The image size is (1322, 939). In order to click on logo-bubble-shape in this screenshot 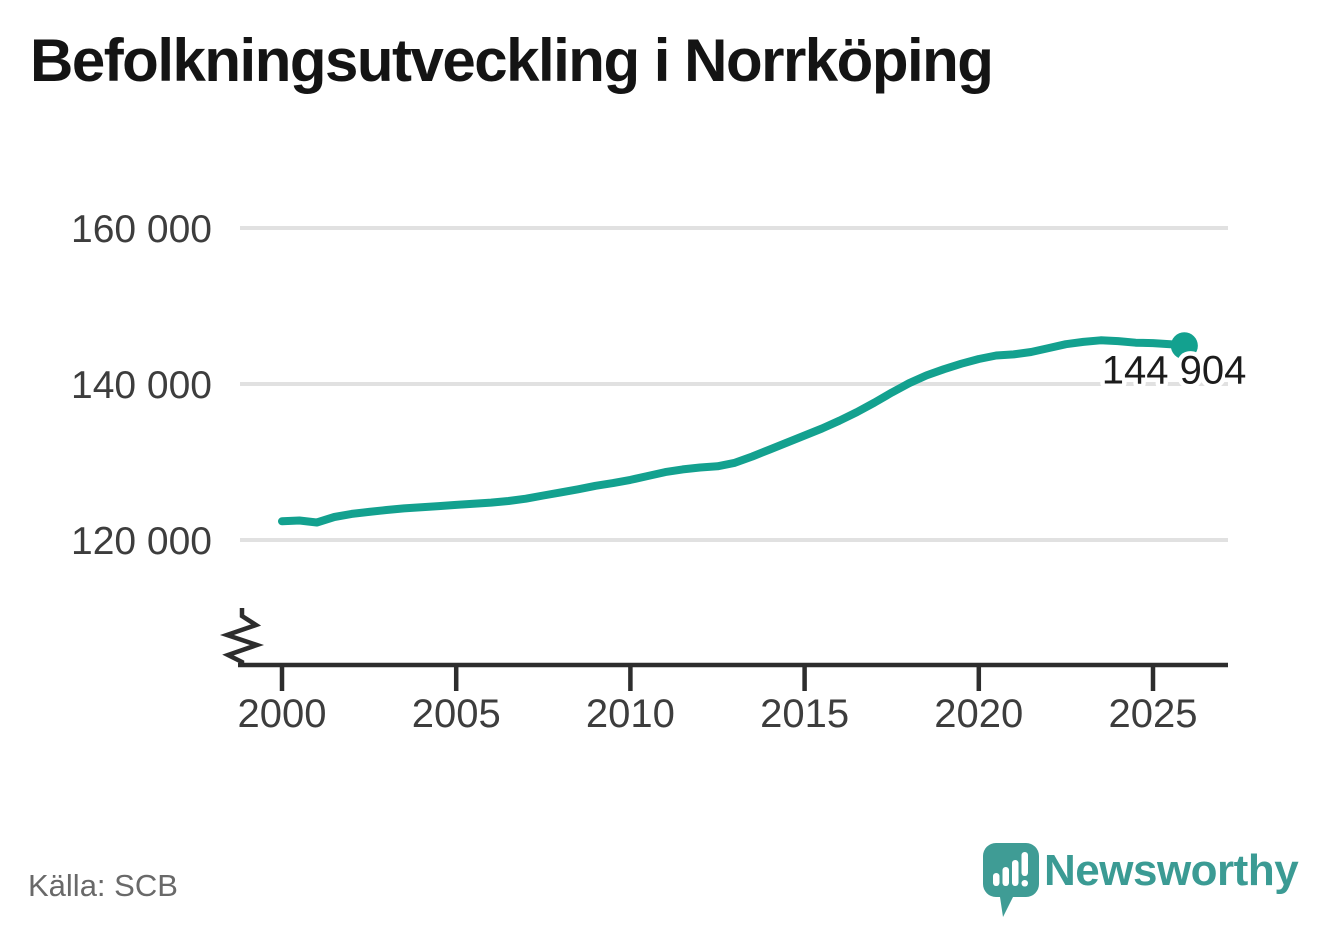, I will do `click(1011, 880)`.